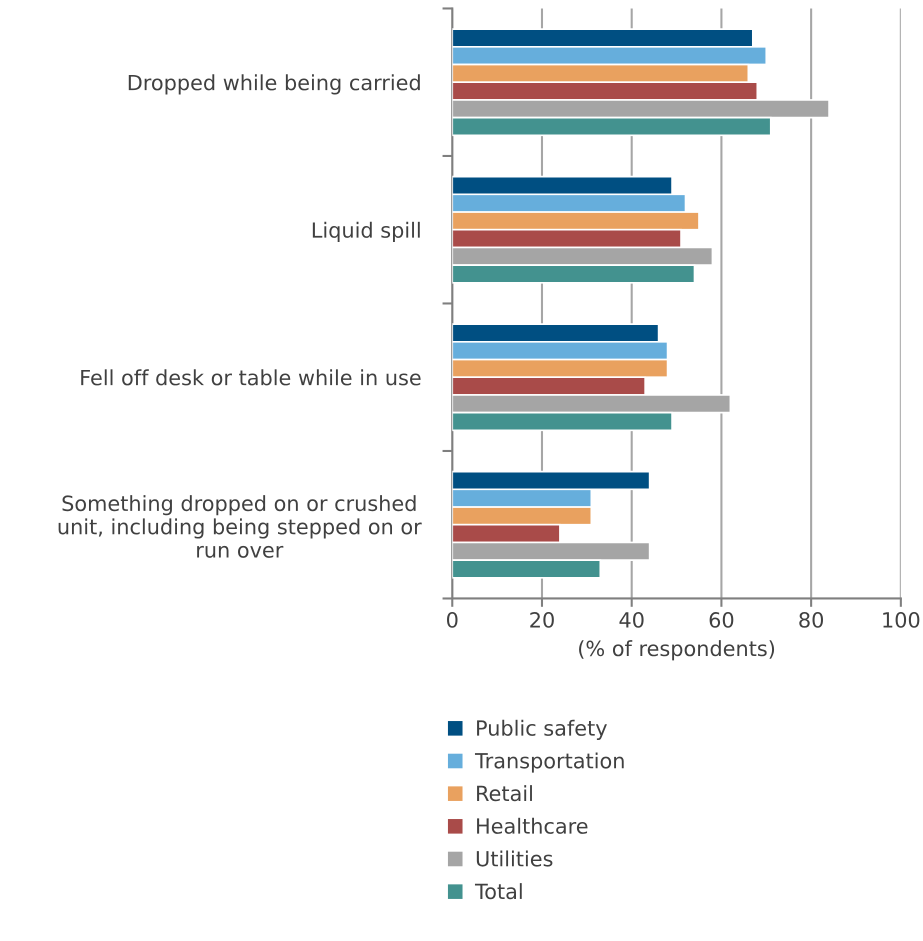  I want to click on legend-label: Public safety, so click(542, 730).